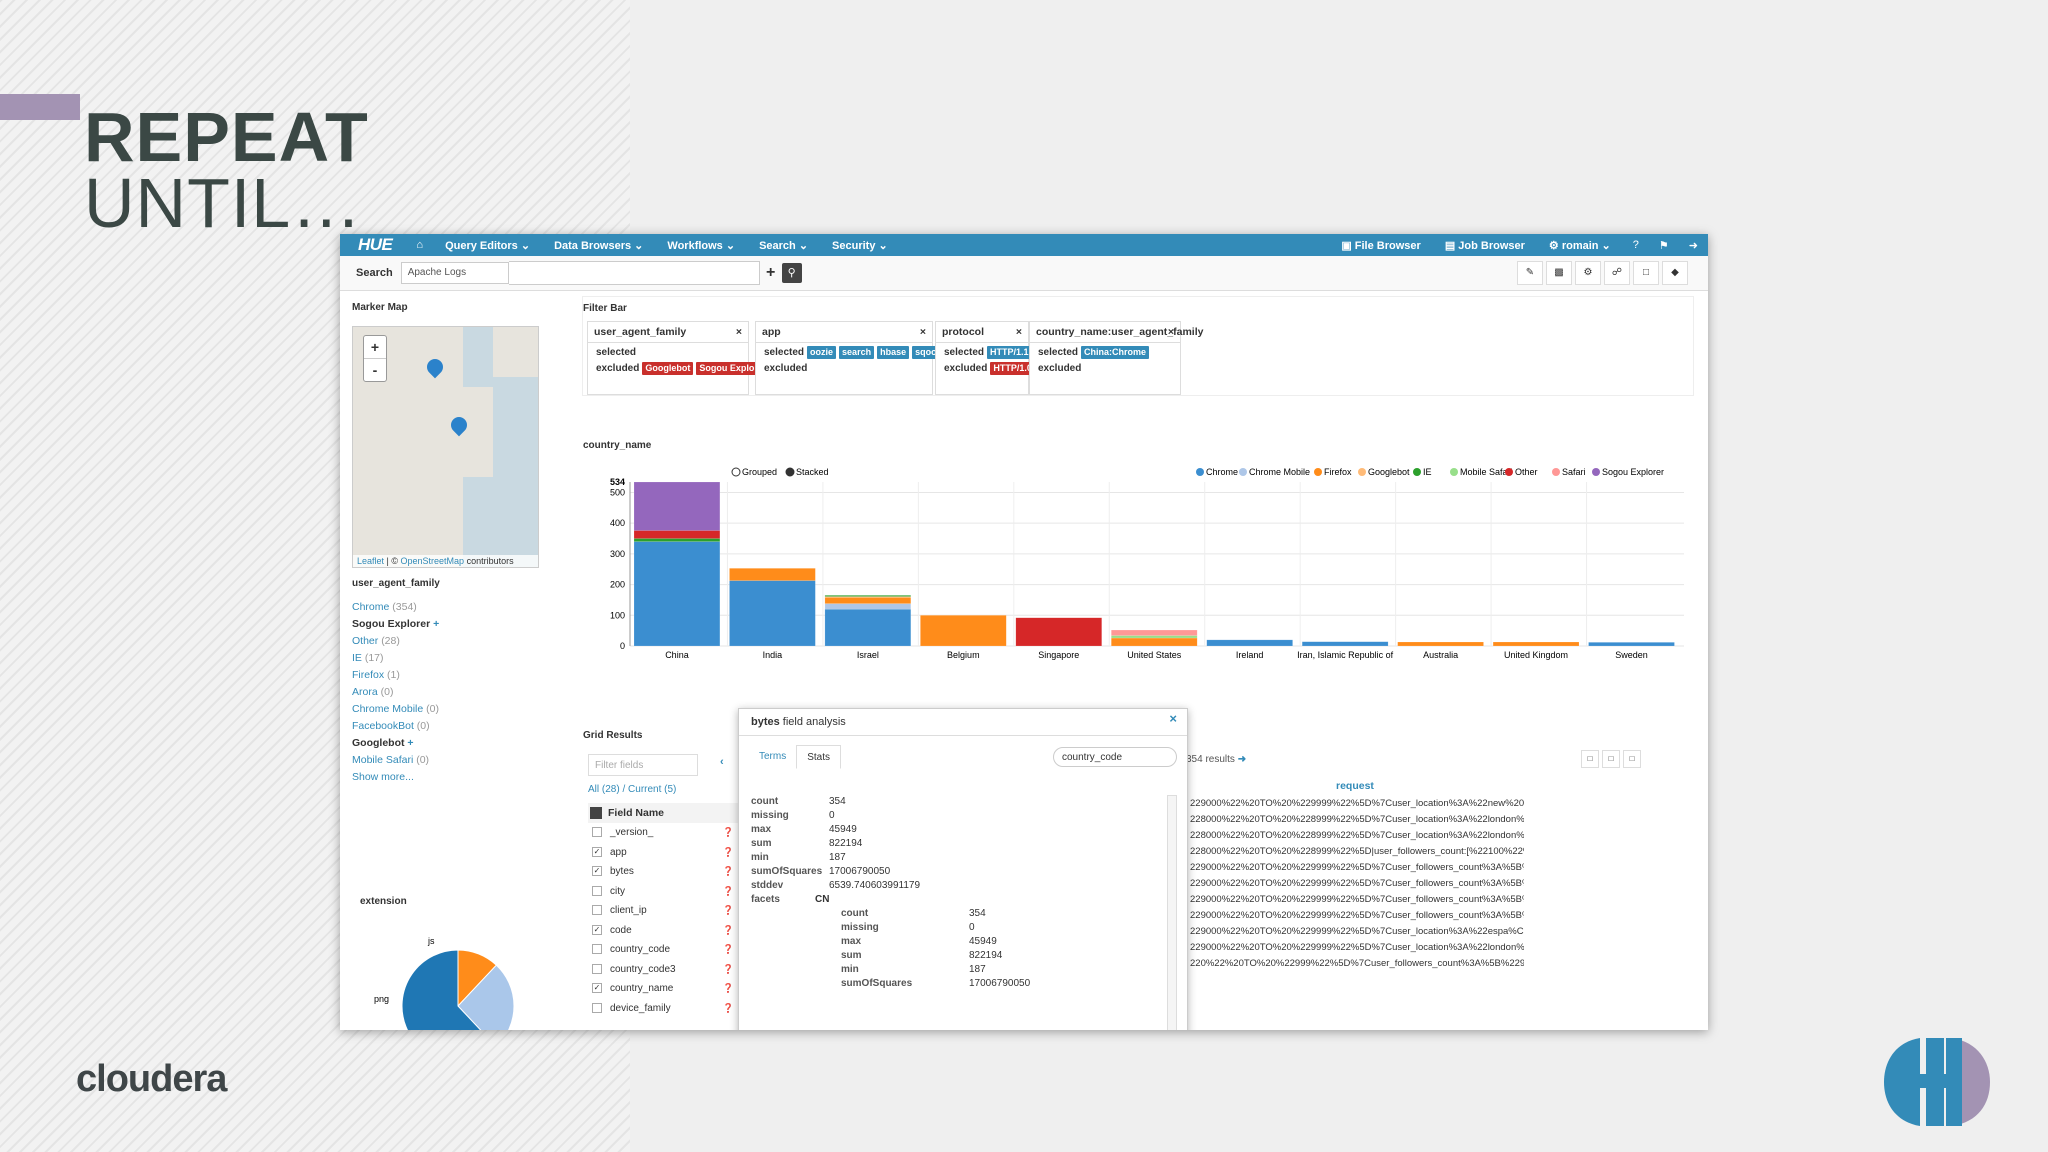 The height and width of the screenshot is (1152, 2048). I want to click on flag-icon: ⚑, so click(1663, 245).